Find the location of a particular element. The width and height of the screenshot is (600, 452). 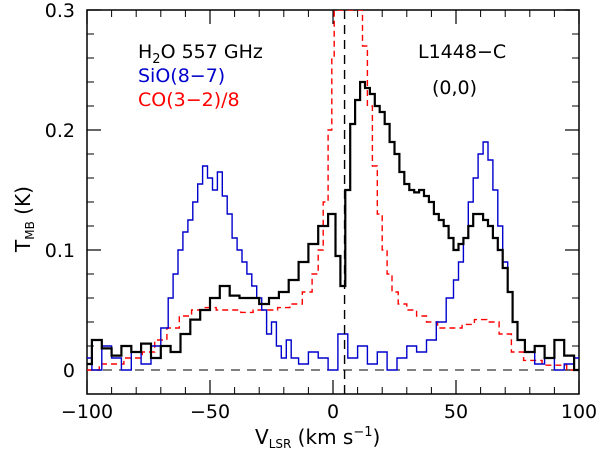

y-axis-label-main: T is located at coordinates (23, 246).